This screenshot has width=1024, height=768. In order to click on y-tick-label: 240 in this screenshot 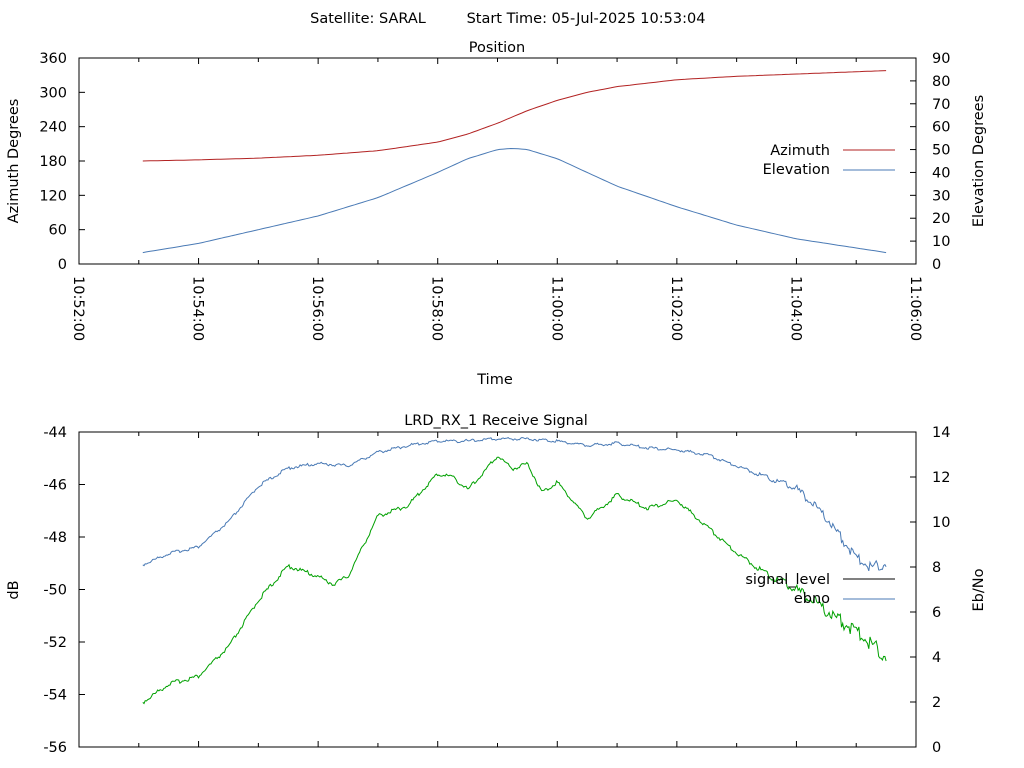, I will do `click(53, 128)`.